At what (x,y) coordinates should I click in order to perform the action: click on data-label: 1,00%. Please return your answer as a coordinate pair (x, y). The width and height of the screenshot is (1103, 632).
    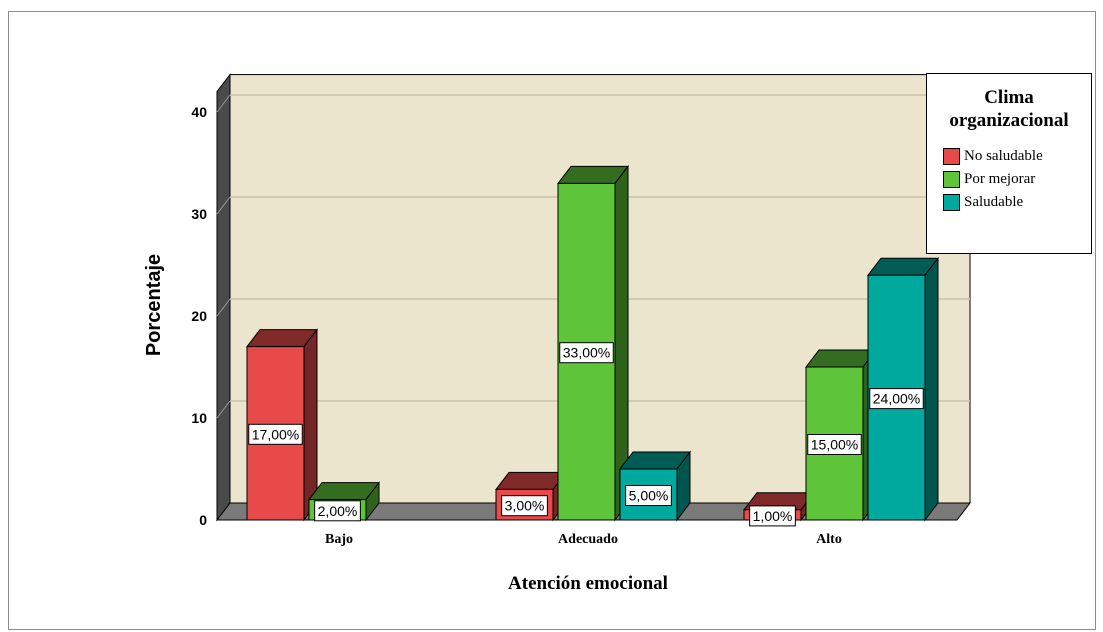
    Looking at the image, I should click on (772, 516).